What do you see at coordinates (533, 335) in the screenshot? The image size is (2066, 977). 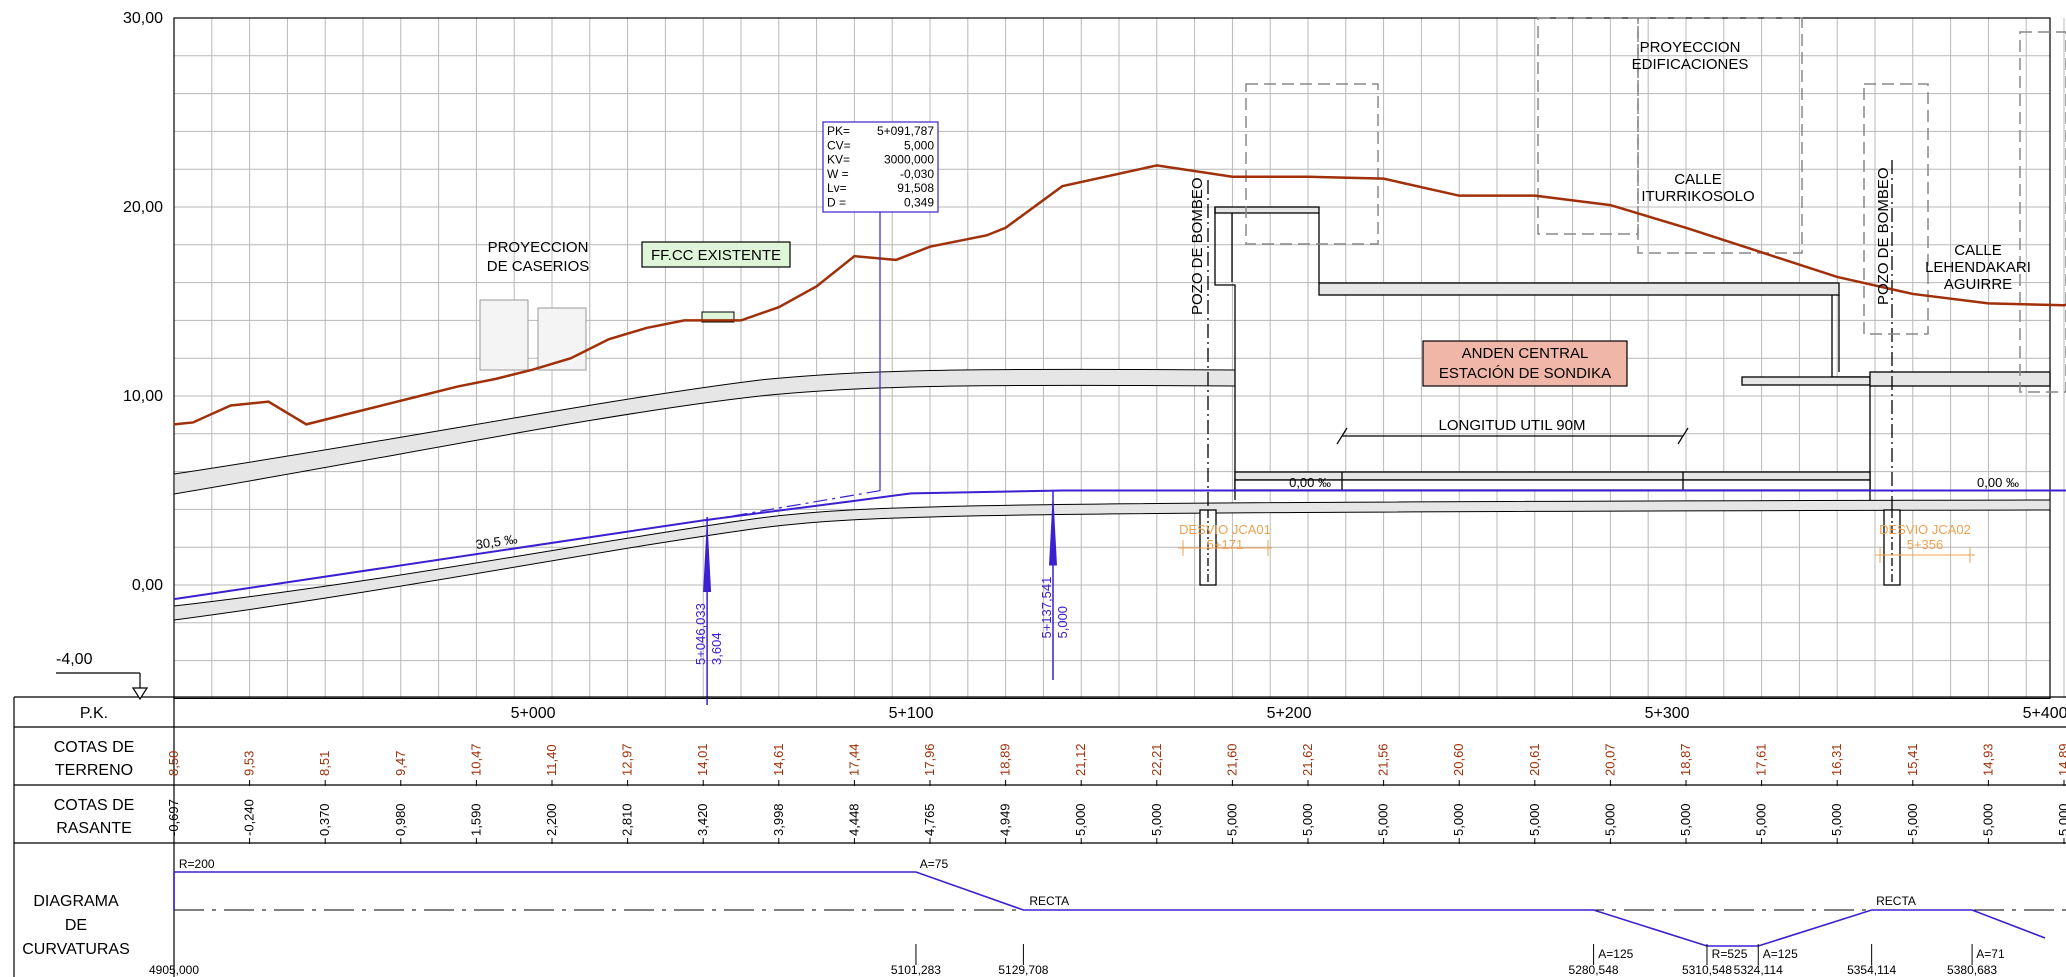 I see `caserios-hatch` at bounding box center [533, 335].